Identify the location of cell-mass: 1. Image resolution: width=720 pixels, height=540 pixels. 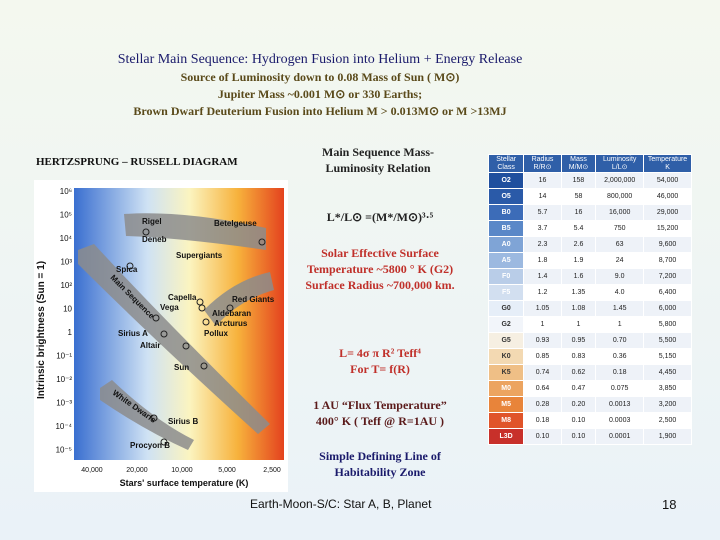
(578, 325).